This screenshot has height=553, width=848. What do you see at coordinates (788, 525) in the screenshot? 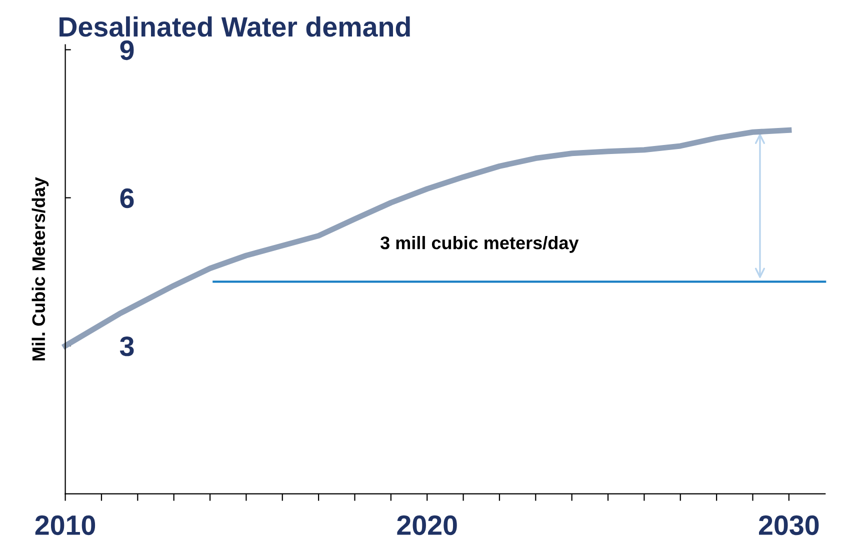
I see `x-tick-label: 2030` at bounding box center [788, 525].